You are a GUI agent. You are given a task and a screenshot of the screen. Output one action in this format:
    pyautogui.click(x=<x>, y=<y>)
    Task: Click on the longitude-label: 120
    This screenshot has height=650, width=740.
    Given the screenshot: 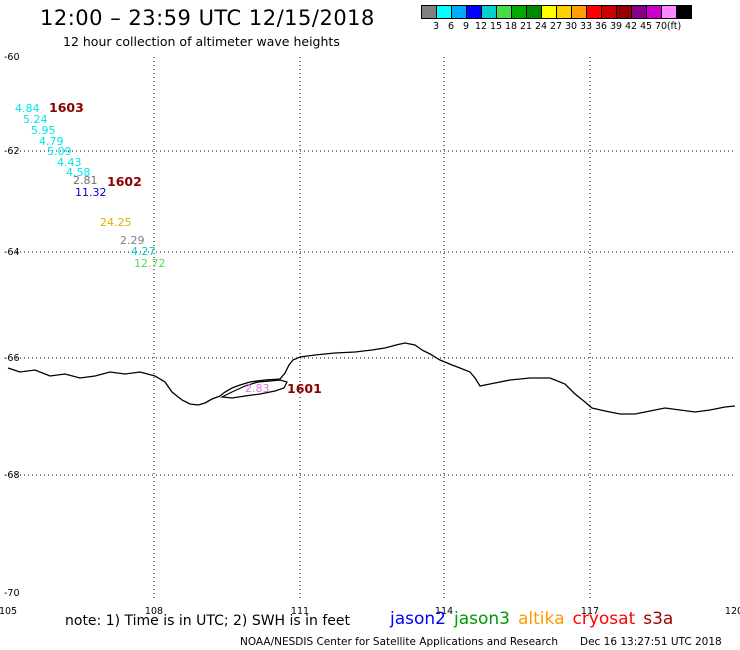 What is the action you would take?
    pyautogui.click(x=732, y=611)
    